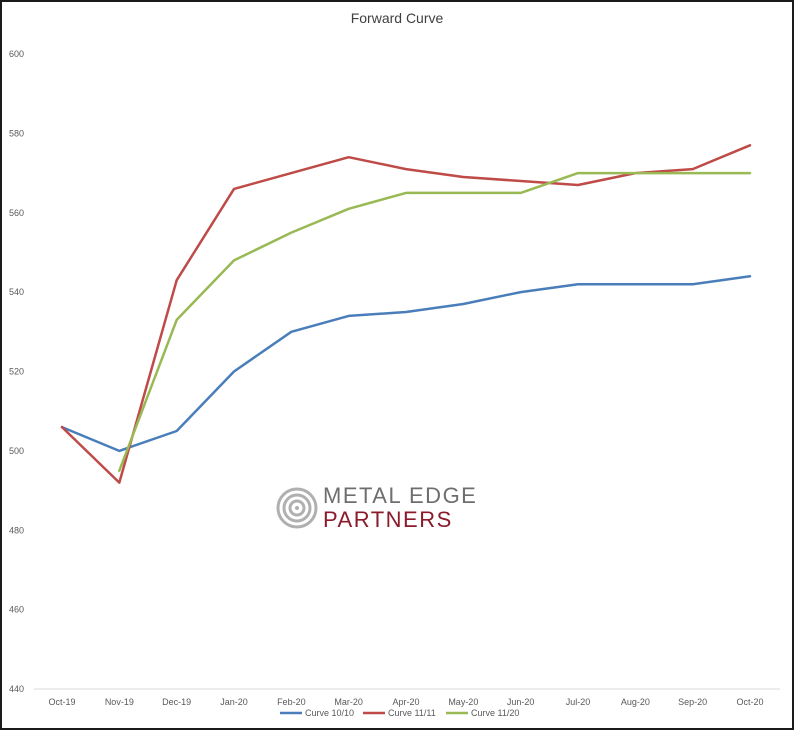 This screenshot has height=730, width=794. What do you see at coordinates (16, 133) in the screenshot?
I see `y-tick-label: 580` at bounding box center [16, 133].